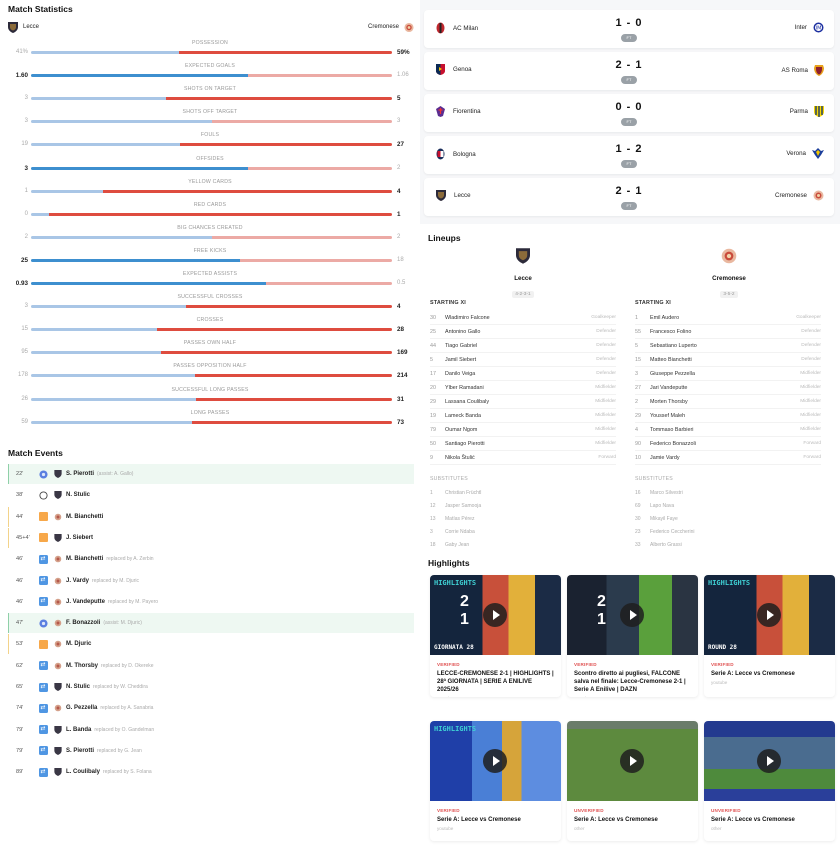 Image resolution: width=840 pixels, height=868 pixels. I want to click on player-name: Corrie Ndaba, so click(460, 531).